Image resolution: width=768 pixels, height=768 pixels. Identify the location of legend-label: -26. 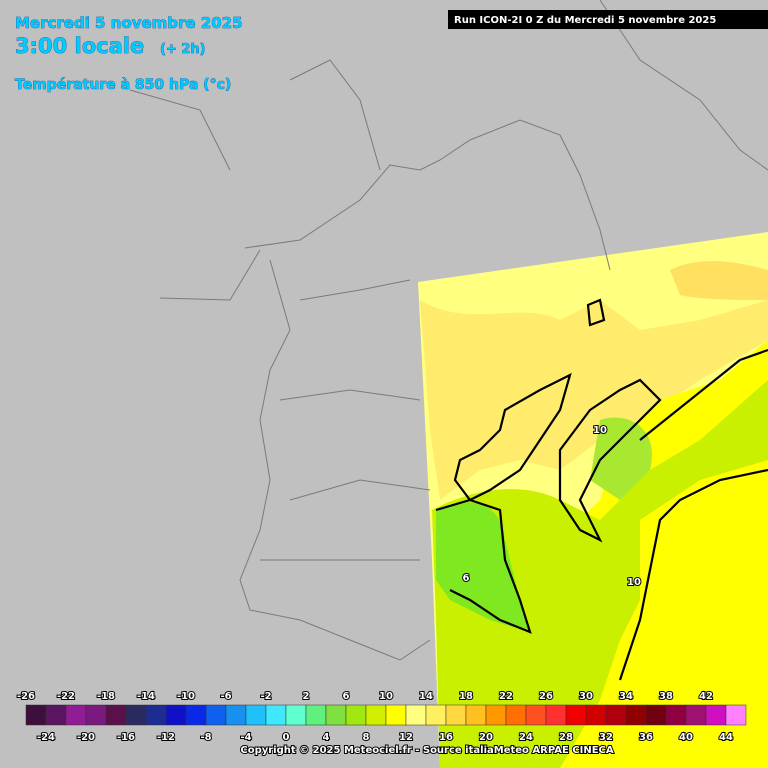
(26, 696).